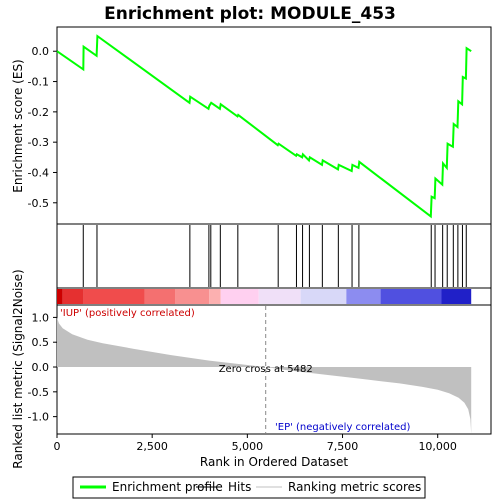  Describe the element at coordinates (354, 487) in the screenshot. I see `legend-label: Ranking metric scores` at that location.